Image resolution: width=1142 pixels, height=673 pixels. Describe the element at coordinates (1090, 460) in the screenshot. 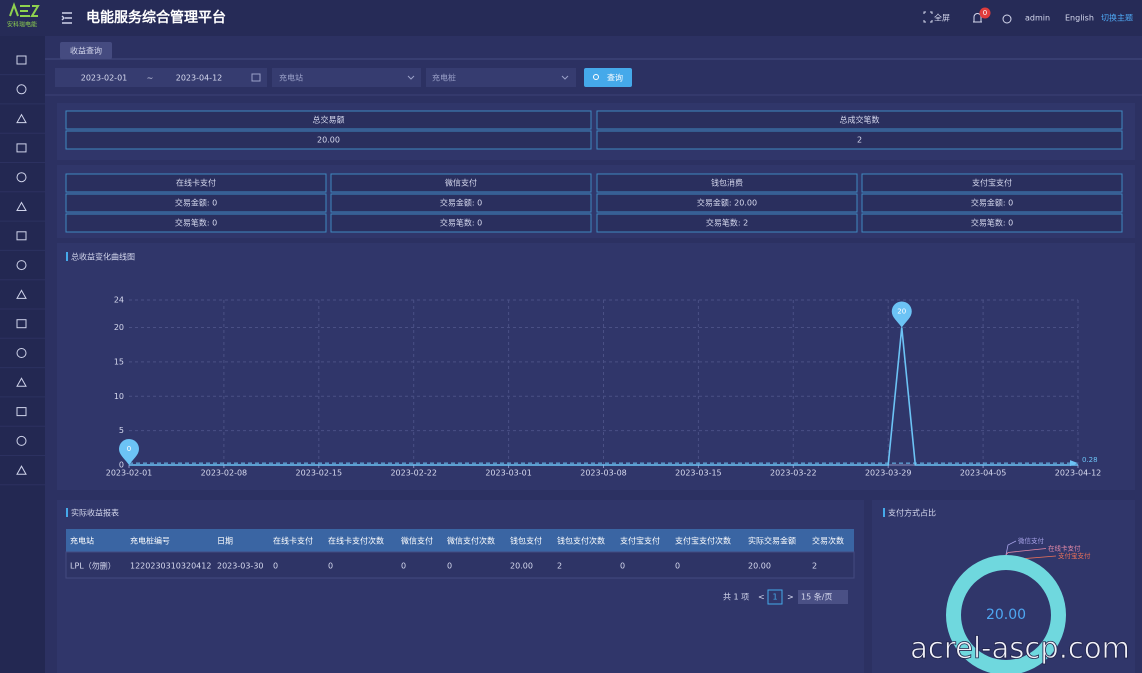

I see `average-label: 0.28` at that location.